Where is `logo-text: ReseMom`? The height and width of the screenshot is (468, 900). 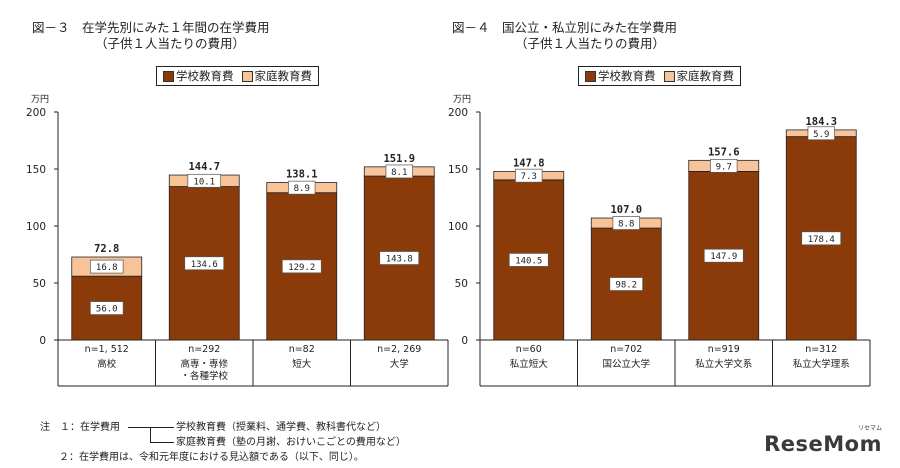 logo-text: ReseMom is located at coordinates (823, 444).